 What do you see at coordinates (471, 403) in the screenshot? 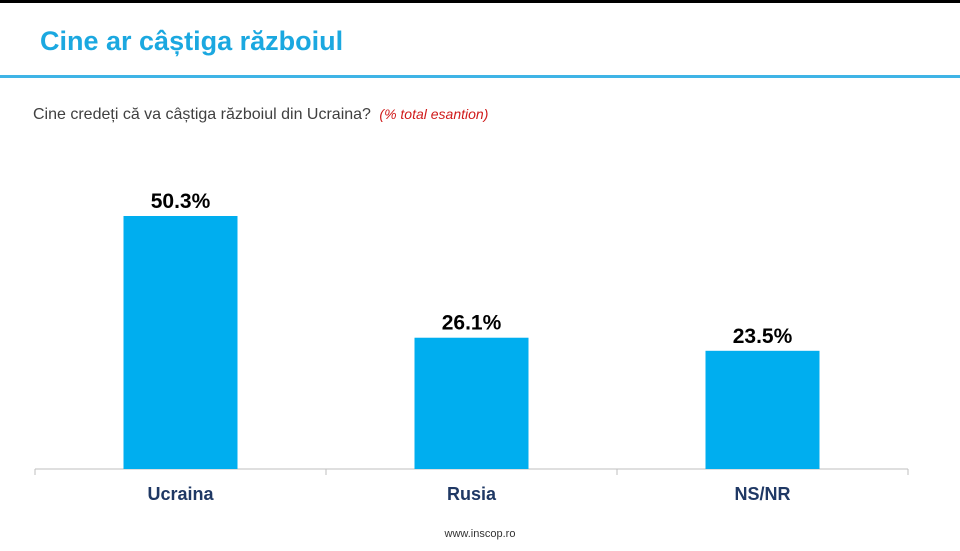
I see `bar-rusia` at bounding box center [471, 403].